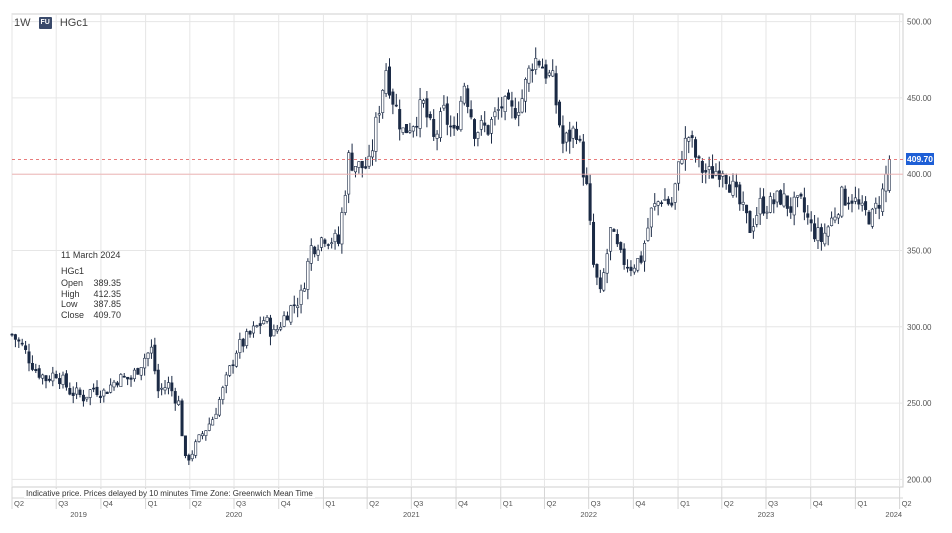 The image size is (952, 533). What do you see at coordinates (766, 514) in the screenshot?
I see `x-year-label: 2023` at bounding box center [766, 514].